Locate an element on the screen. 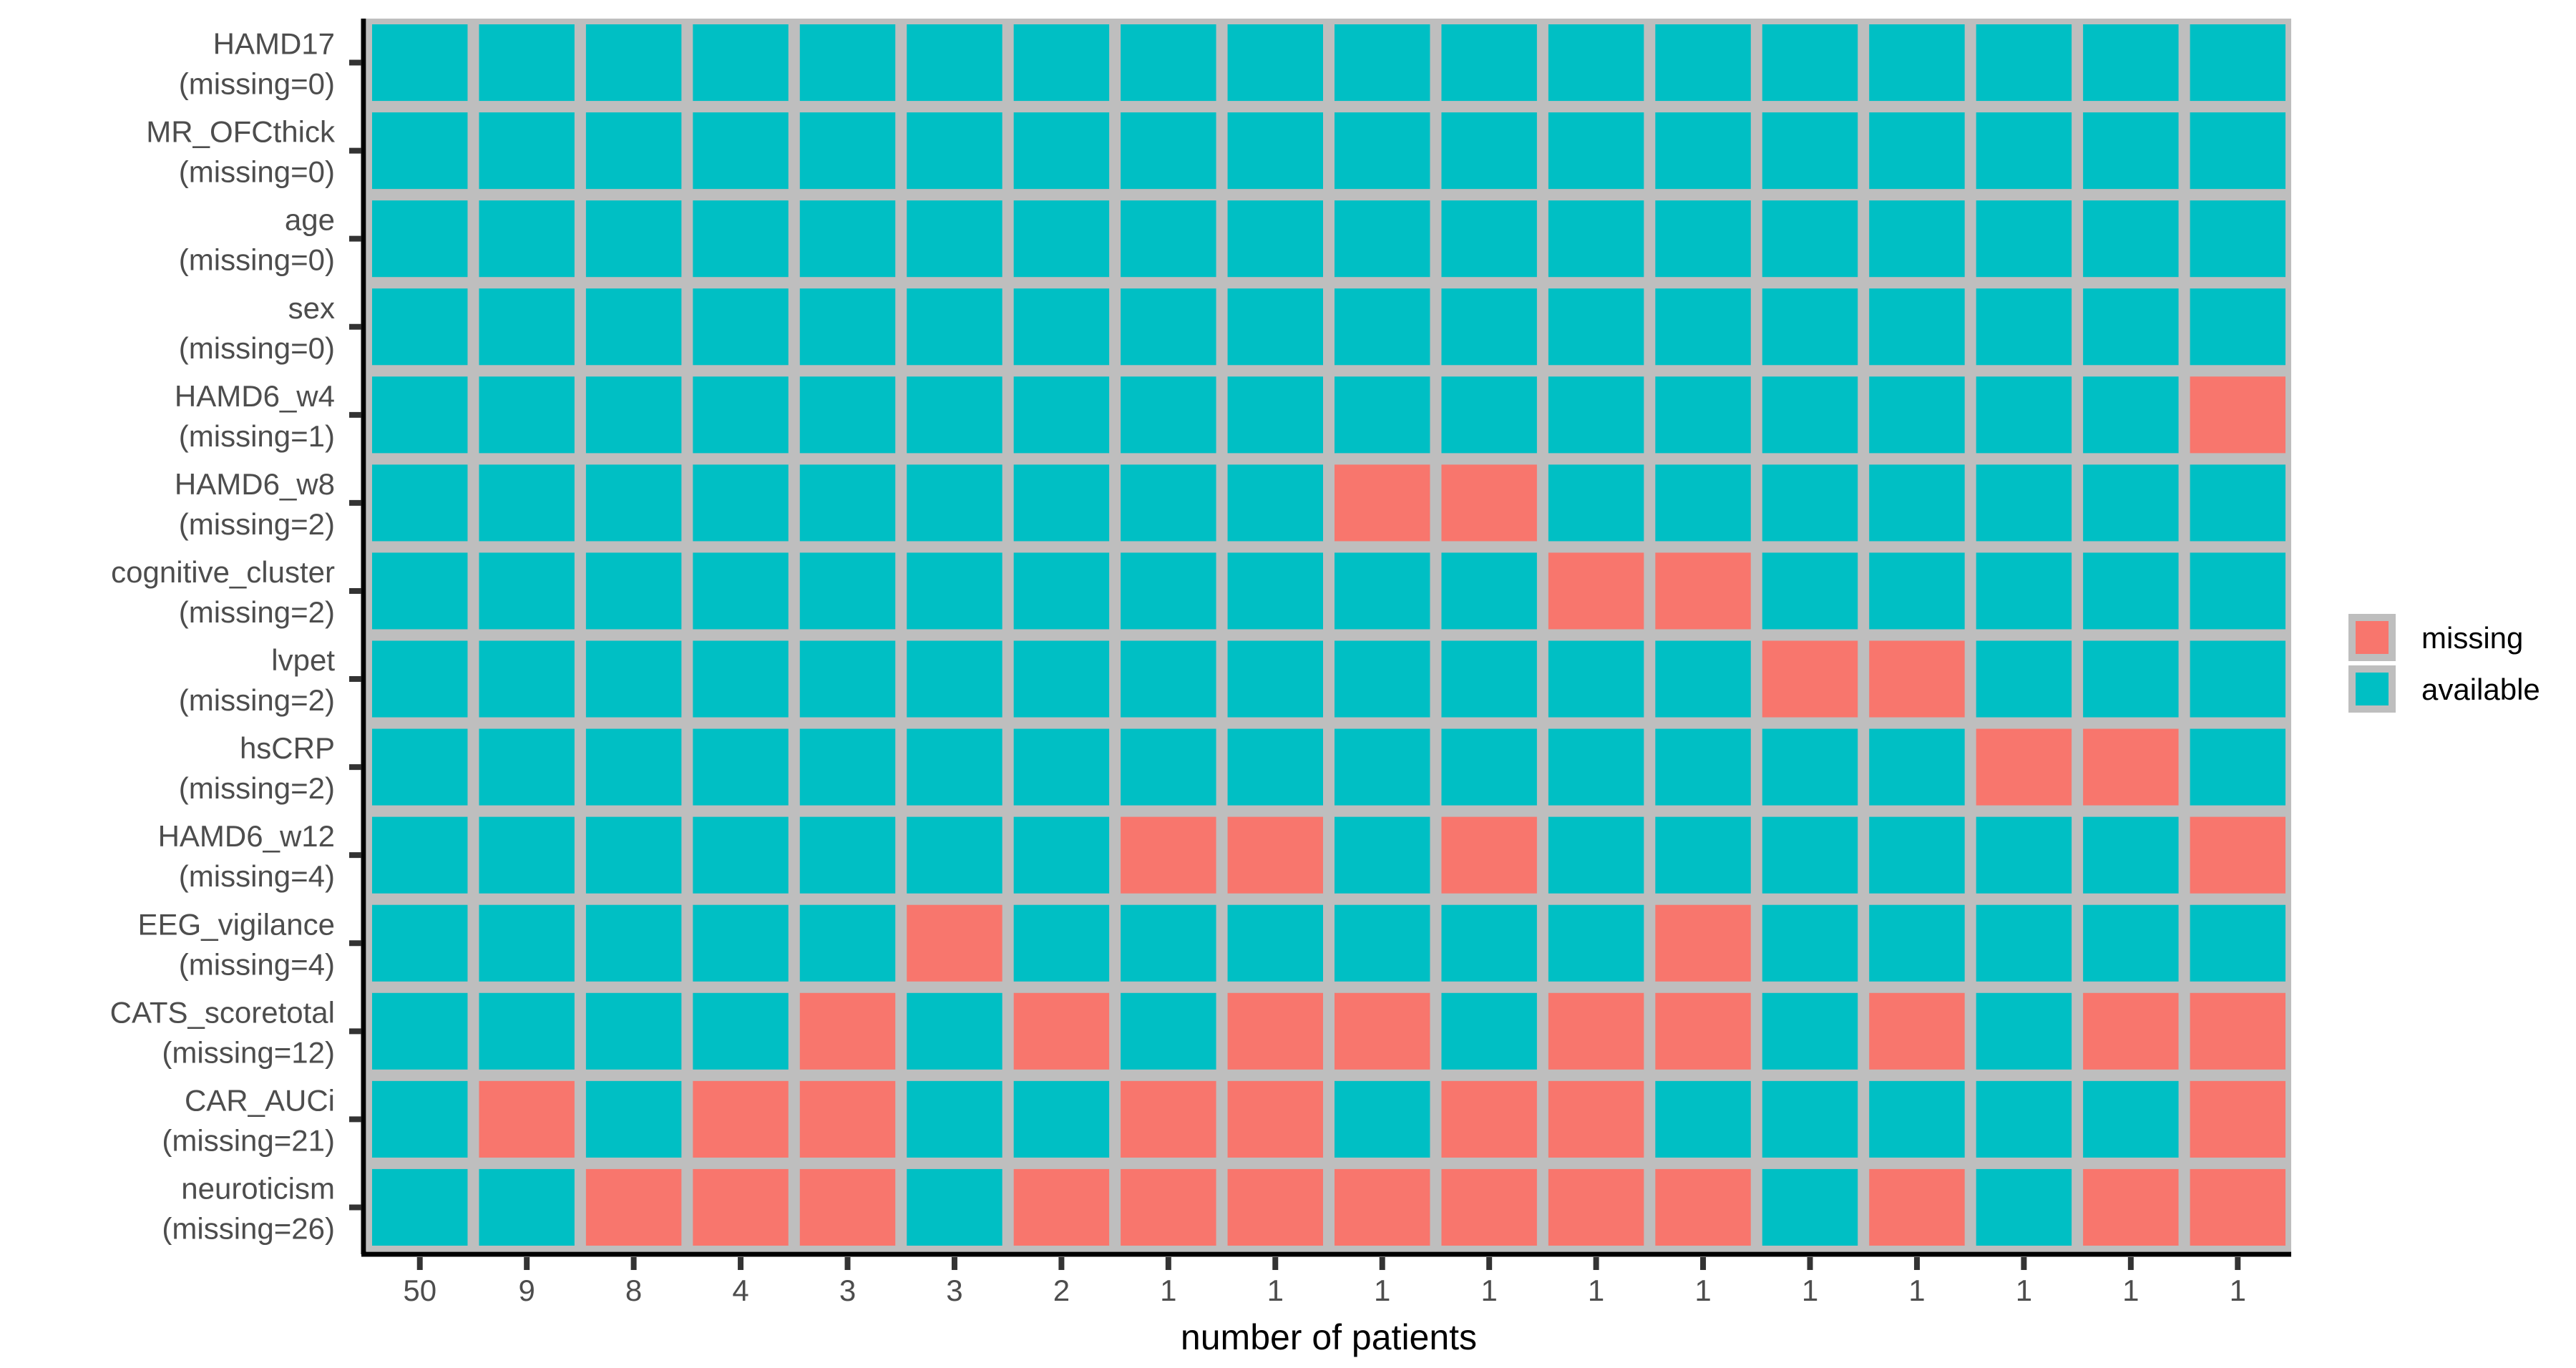  y-tick-label-missing: (missing=2) is located at coordinates (257, 788).